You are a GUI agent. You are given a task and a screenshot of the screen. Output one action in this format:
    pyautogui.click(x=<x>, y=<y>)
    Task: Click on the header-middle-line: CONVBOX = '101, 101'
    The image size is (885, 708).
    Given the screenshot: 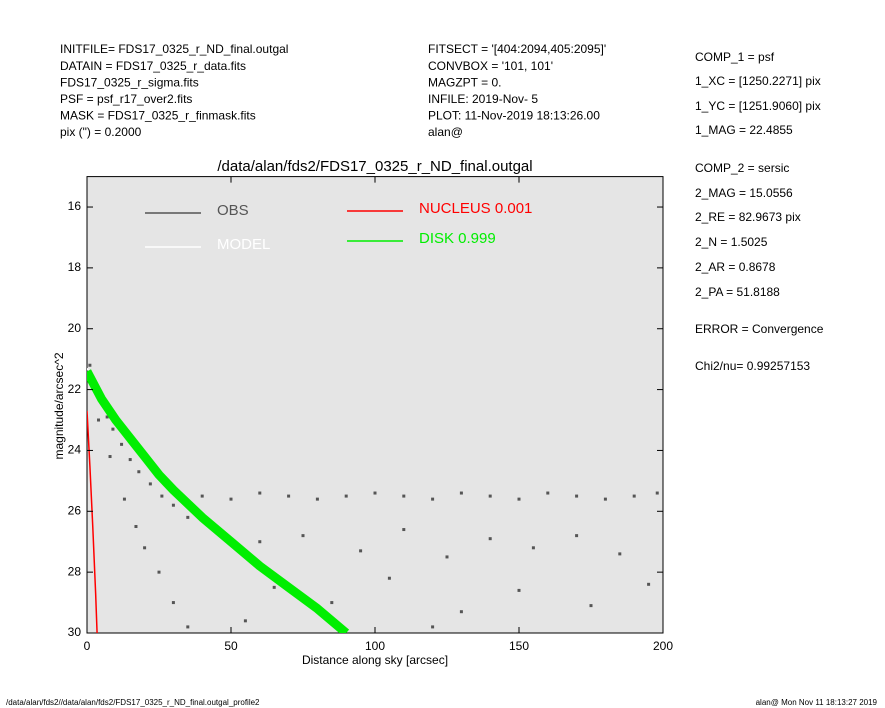 What is the action you would take?
    pyautogui.click(x=490, y=66)
    